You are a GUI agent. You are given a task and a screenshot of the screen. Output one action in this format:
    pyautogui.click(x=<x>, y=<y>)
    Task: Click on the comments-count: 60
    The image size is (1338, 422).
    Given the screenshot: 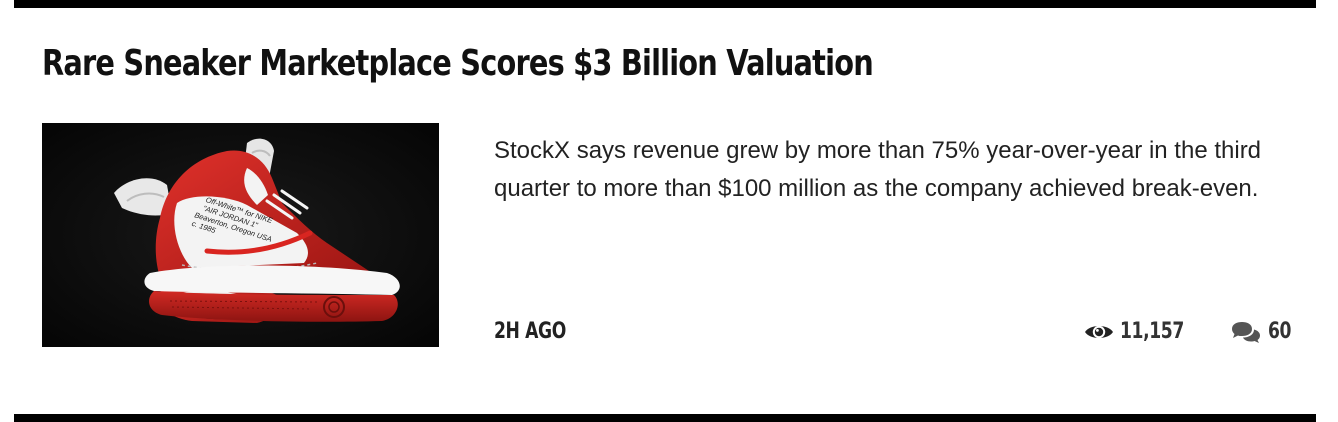 What is the action you would take?
    pyautogui.click(x=1264, y=332)
    